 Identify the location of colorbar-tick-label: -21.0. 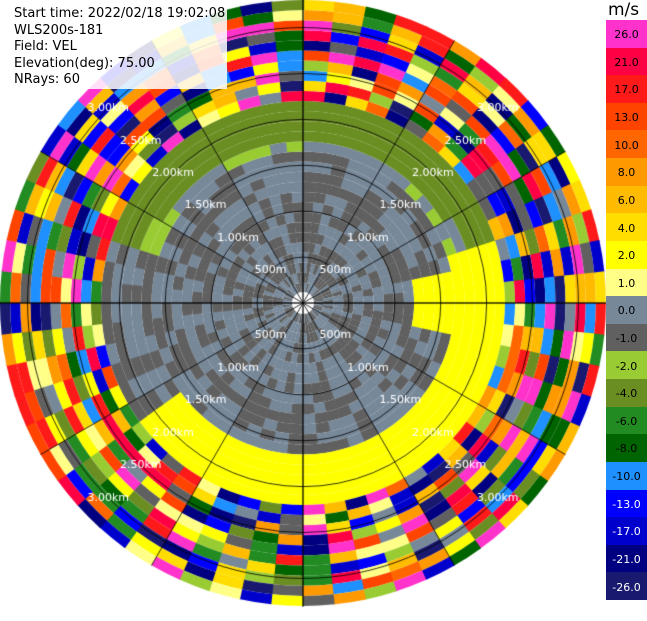
(626, 559).